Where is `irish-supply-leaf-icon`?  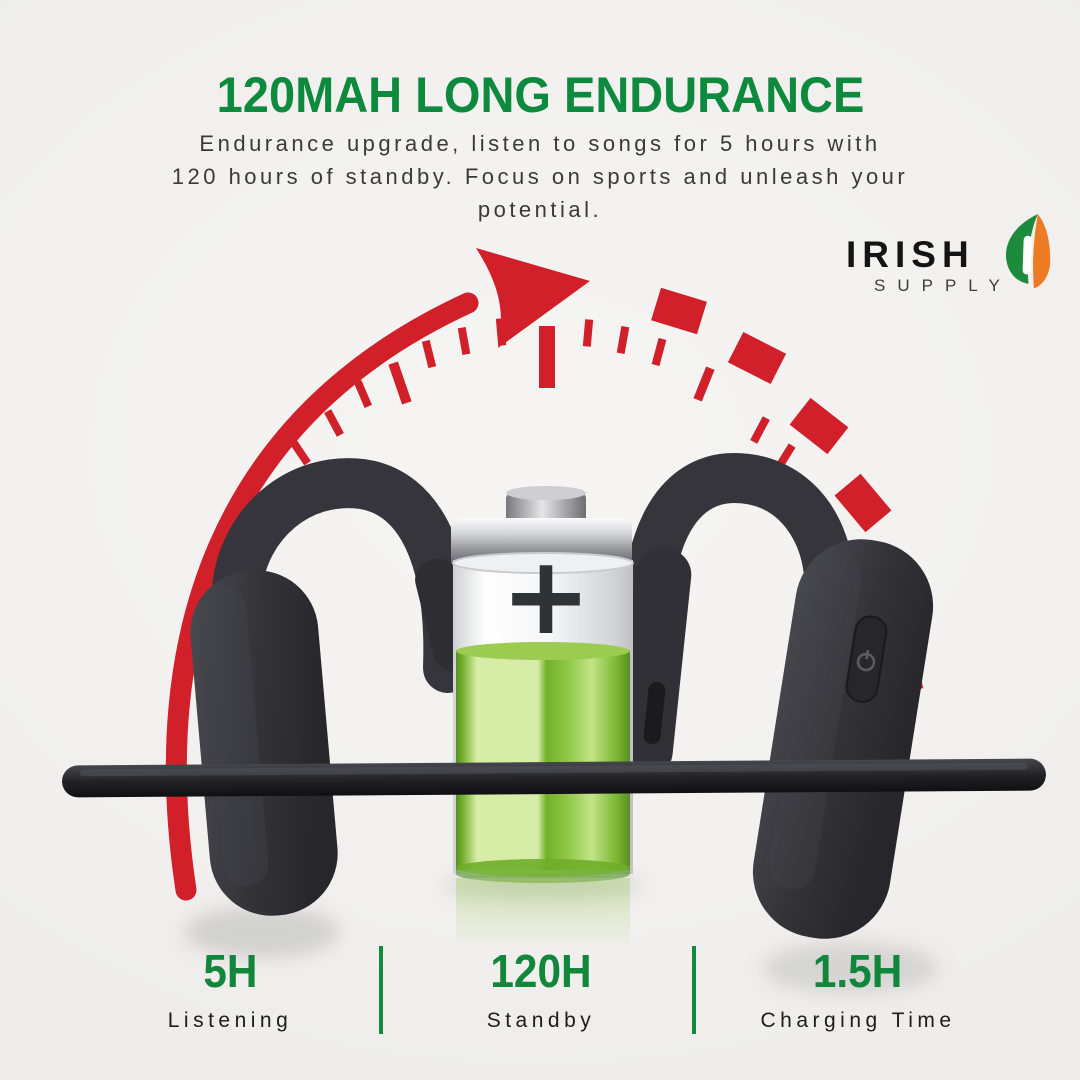
irish-supply-leaf-icon is located at coordinates (1028, 251).